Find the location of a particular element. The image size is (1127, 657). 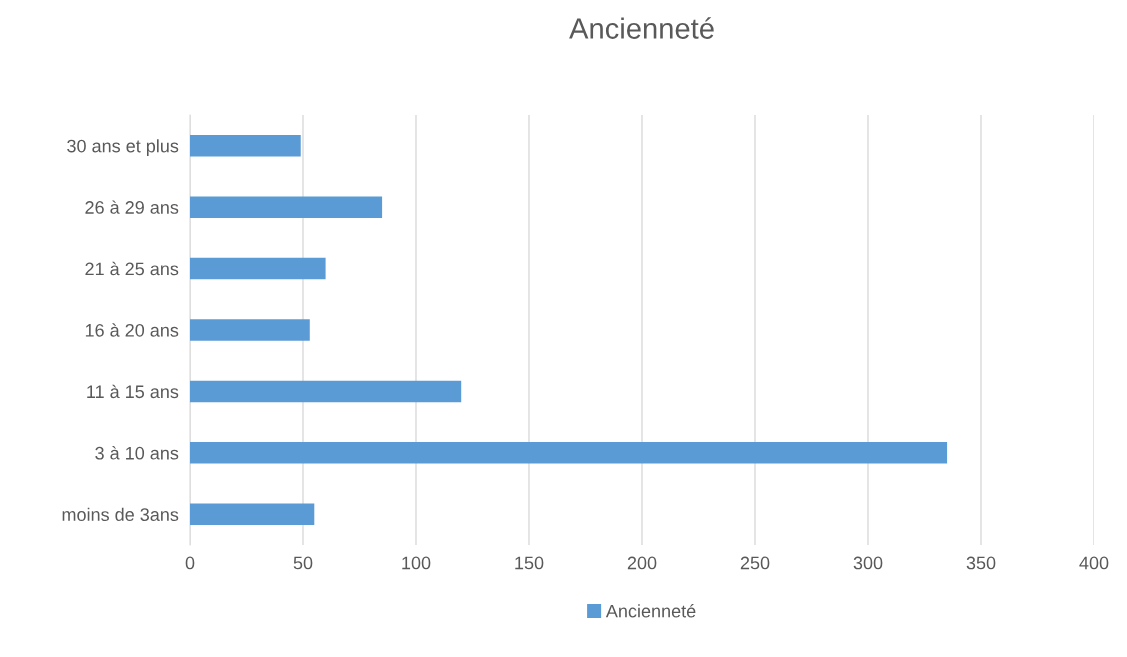

y-tick-label: 30 ans et plus is located at coordinates (123, 147).